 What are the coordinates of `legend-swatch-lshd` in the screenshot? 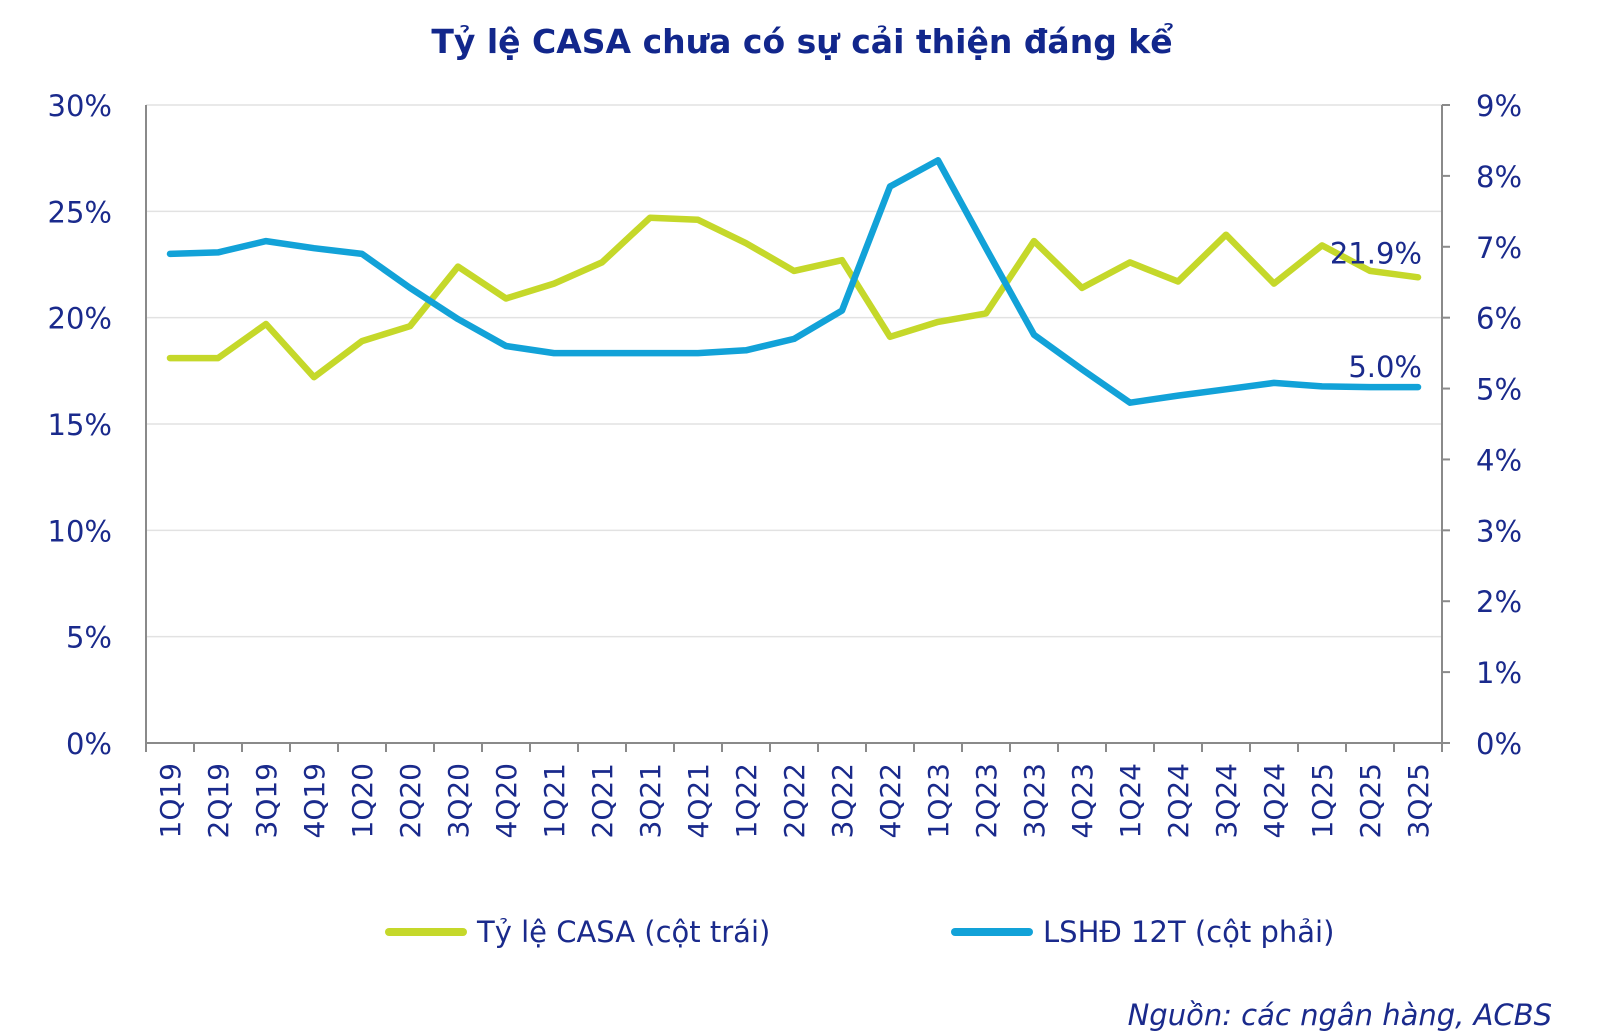 It's located at (992, 932).